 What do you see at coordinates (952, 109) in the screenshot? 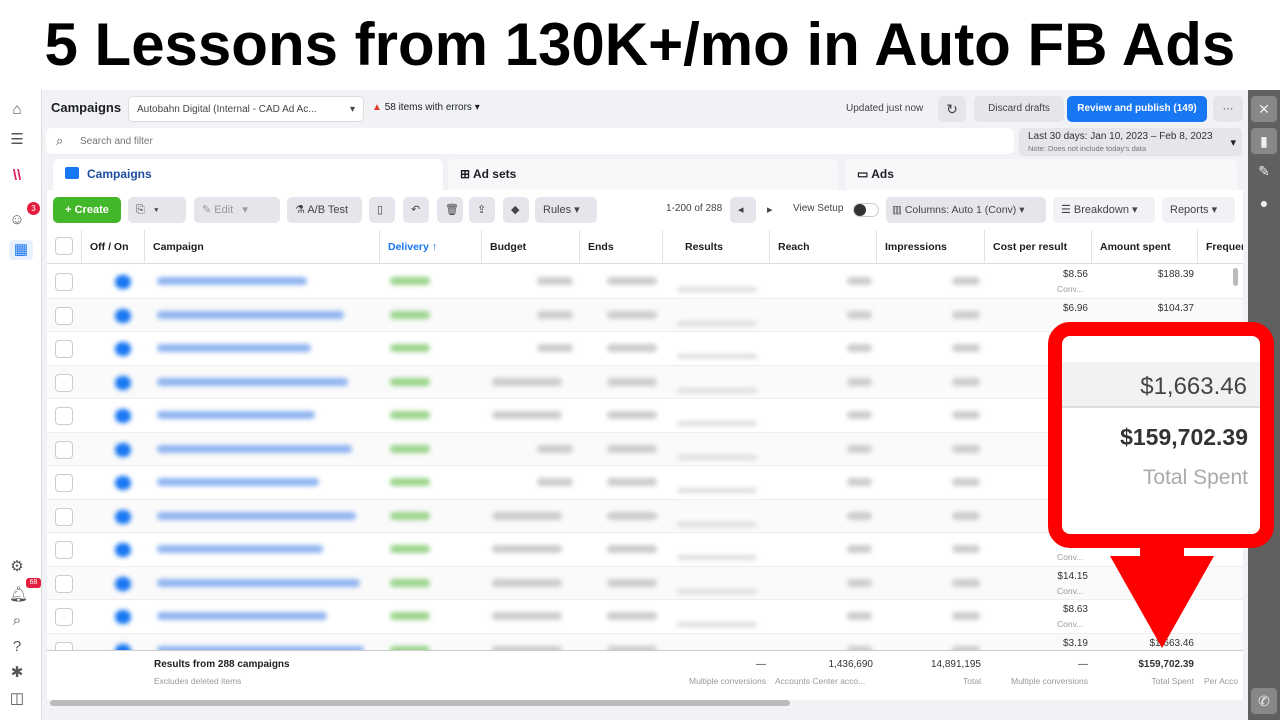
I see `refresh-button: ↻` at bounding box center [952, 109].